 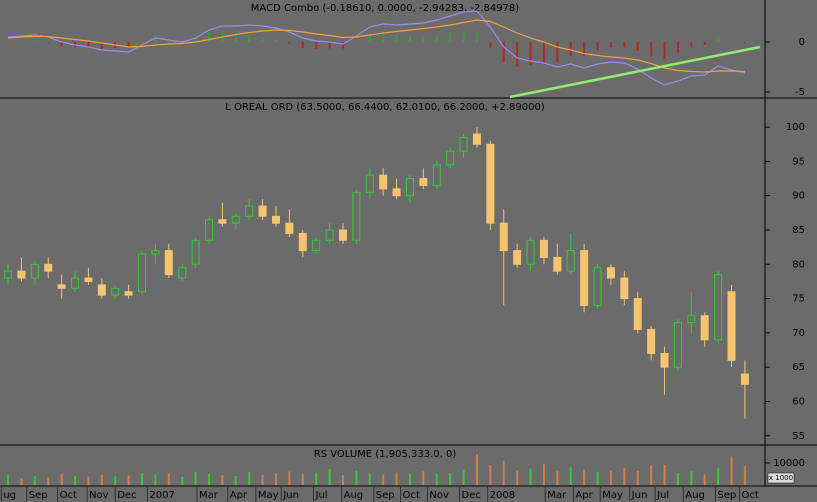 I want to click on unit-label: x 1000, so click(x=781, y=478).